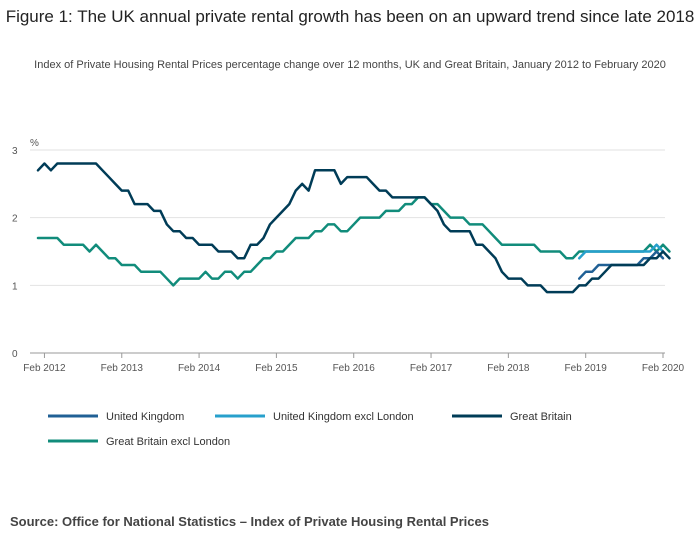 The width and height of the screenshot is (700, 549). I want to click on x-tick-label: Feb 2018, so click(508, 368).